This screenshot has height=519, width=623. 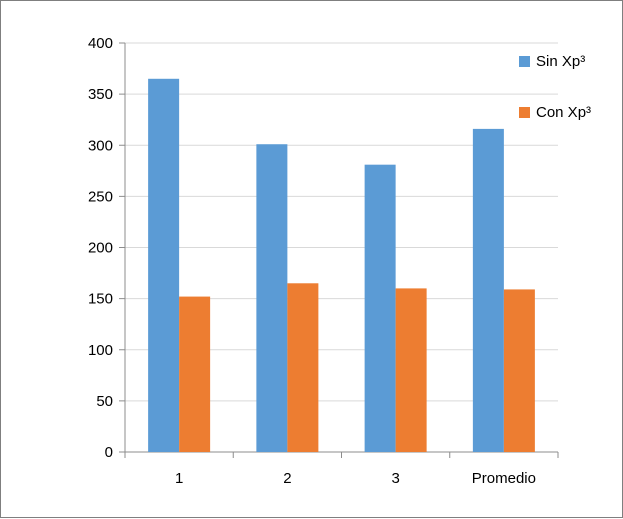 I want to click on y-tick-label: 300, so click(x=100, y=145).